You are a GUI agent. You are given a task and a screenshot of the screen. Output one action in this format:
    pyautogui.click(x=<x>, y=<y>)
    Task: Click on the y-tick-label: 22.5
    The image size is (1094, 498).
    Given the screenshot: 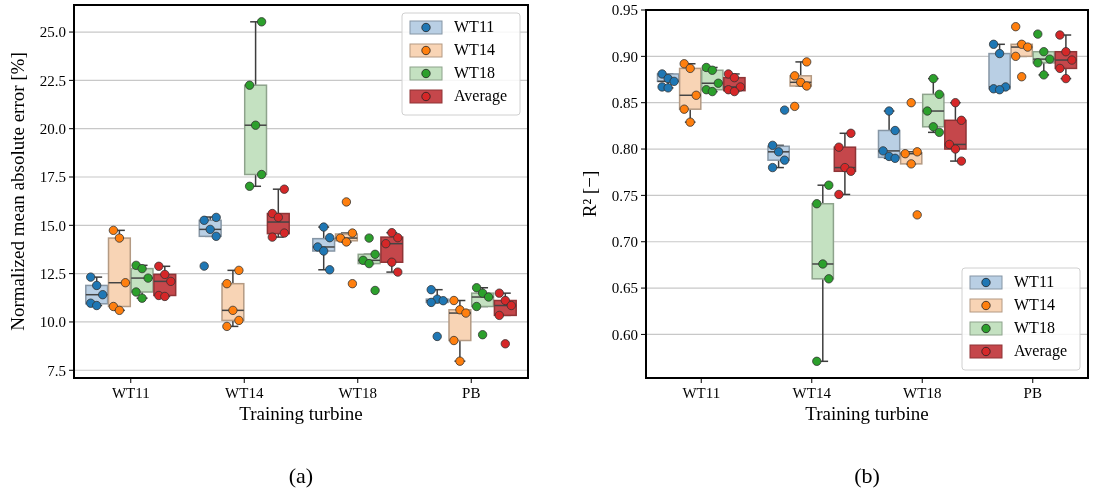 What is the action you would take?
    pyautogui.click(x=52, y=80)
    